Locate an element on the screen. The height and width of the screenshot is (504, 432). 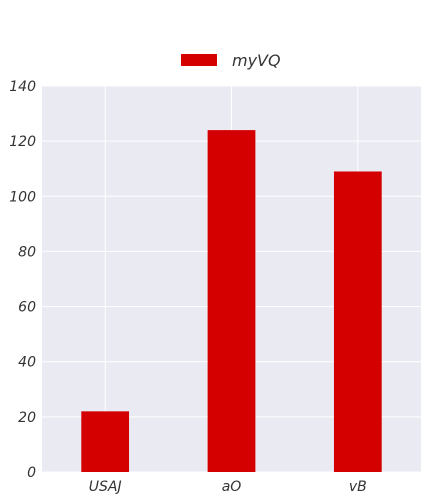
legend-swatch is located at coordinates (199, 60).